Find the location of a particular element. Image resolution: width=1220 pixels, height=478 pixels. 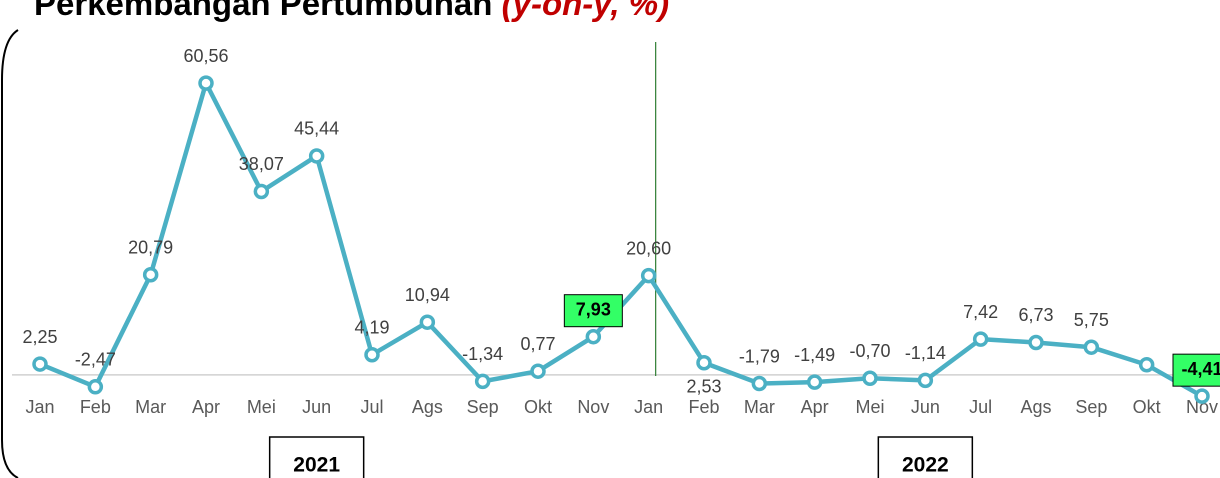

value-label: 4,19 is located at coordinates (371, 327).